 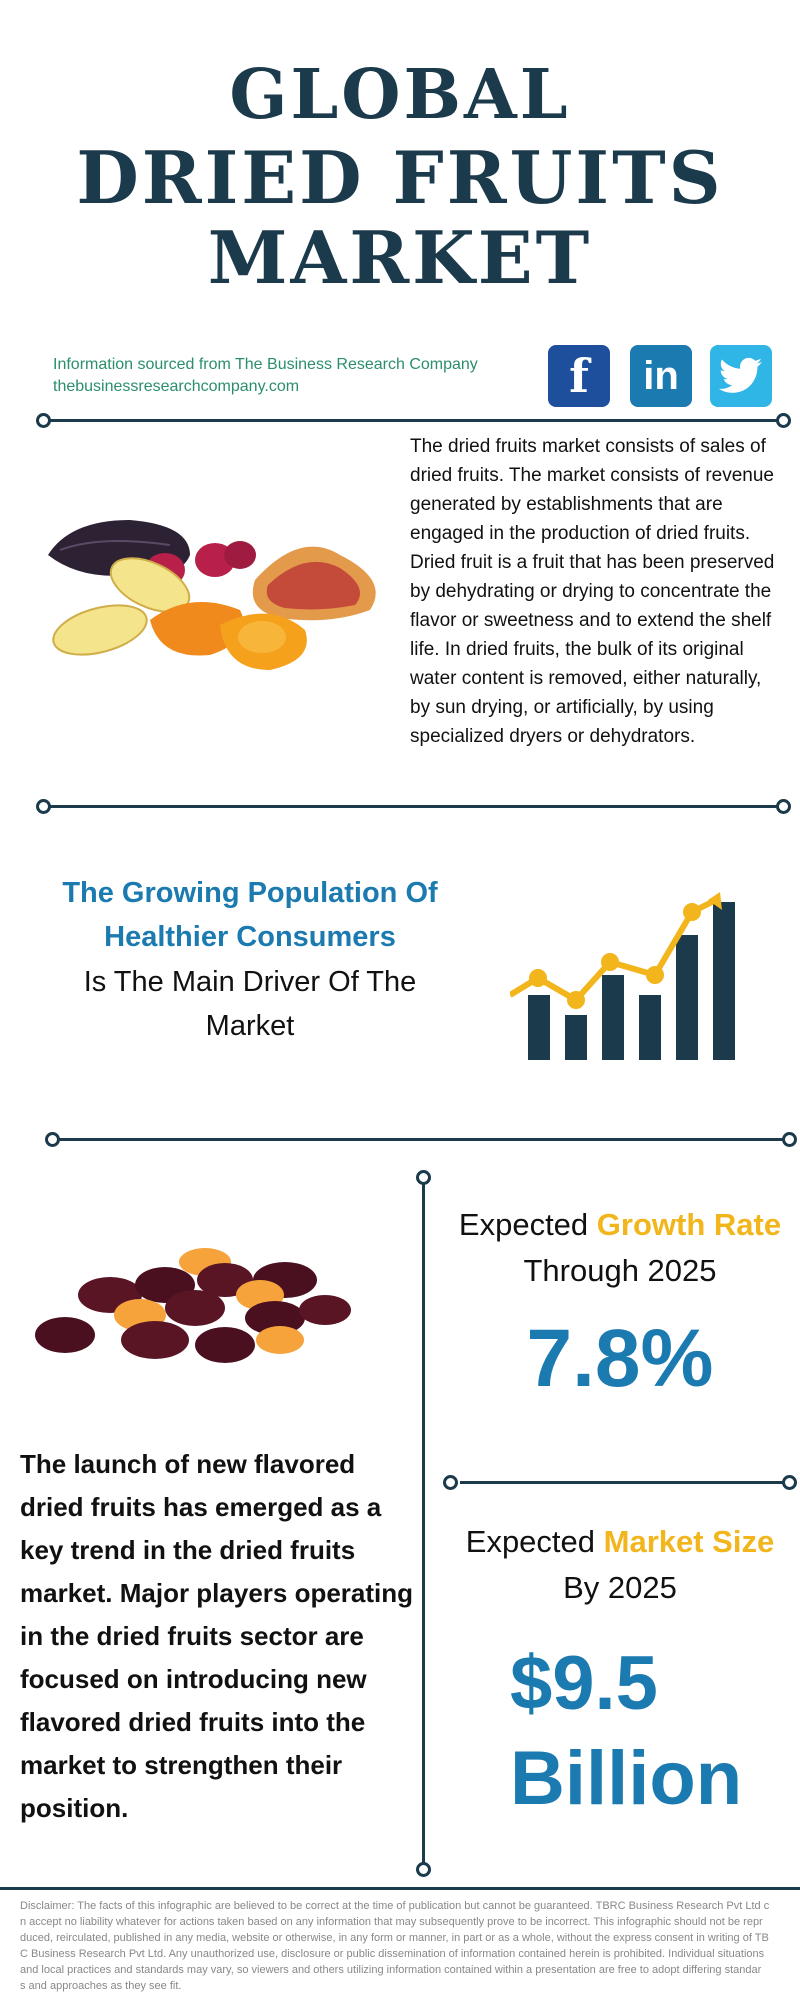 I want to click on facebook-glyph: f, so click(x=579, y=376).